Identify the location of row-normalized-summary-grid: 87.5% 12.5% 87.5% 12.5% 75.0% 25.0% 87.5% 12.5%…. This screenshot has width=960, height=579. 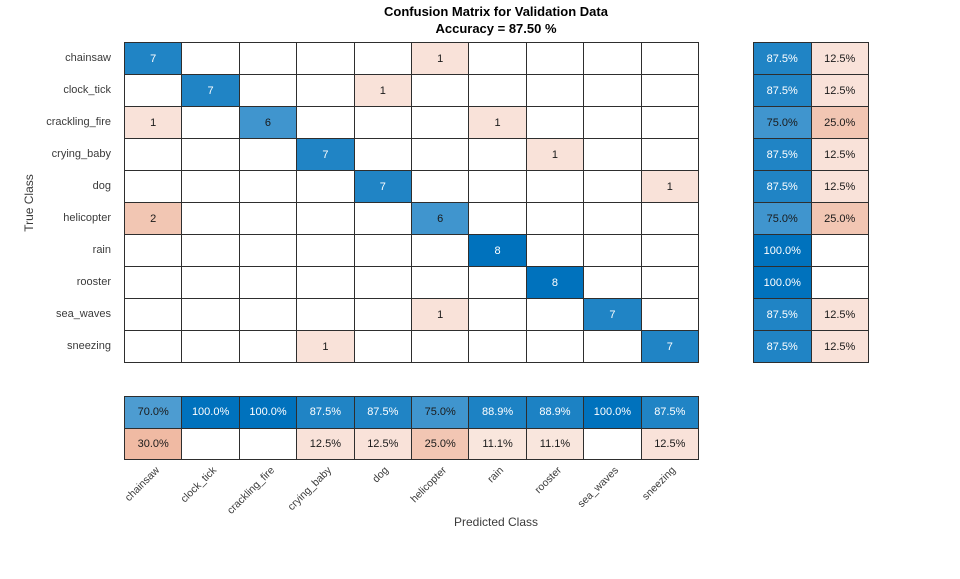
(811, 202).